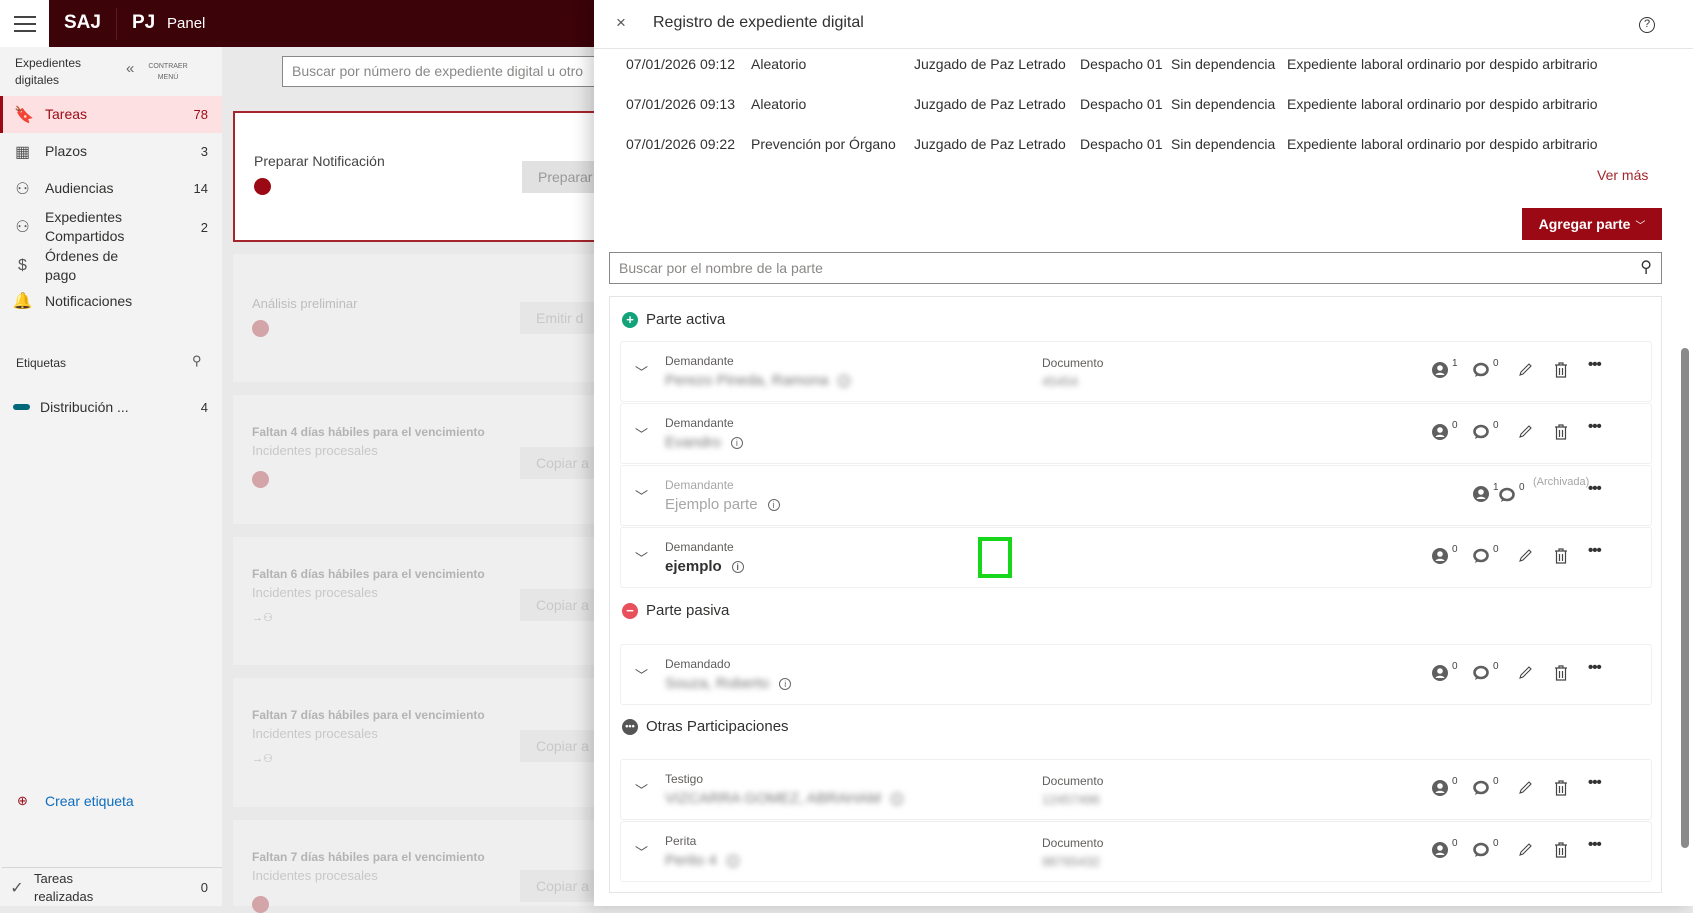  What do you see at coordinates (1685, 598) in the screenshot?
I see `scrollbar-thumb` at bounding box center [1685, 598].